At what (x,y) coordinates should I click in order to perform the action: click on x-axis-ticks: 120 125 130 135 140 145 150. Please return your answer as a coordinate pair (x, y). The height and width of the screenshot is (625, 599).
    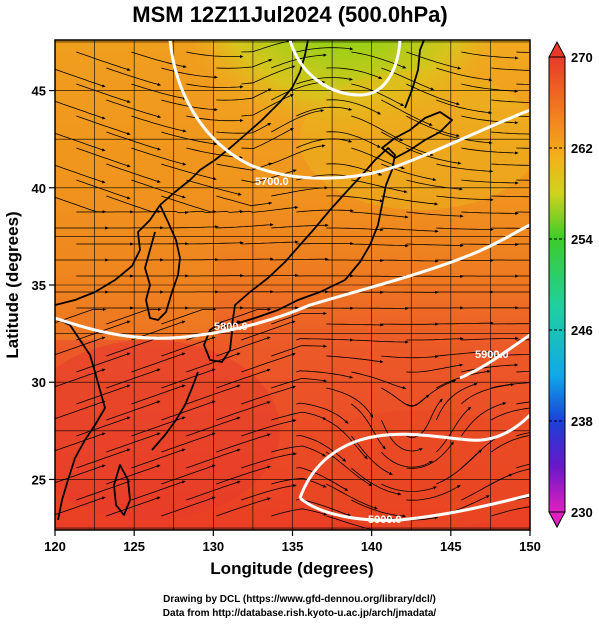
    Looking at the image, I should click on (292, 542).